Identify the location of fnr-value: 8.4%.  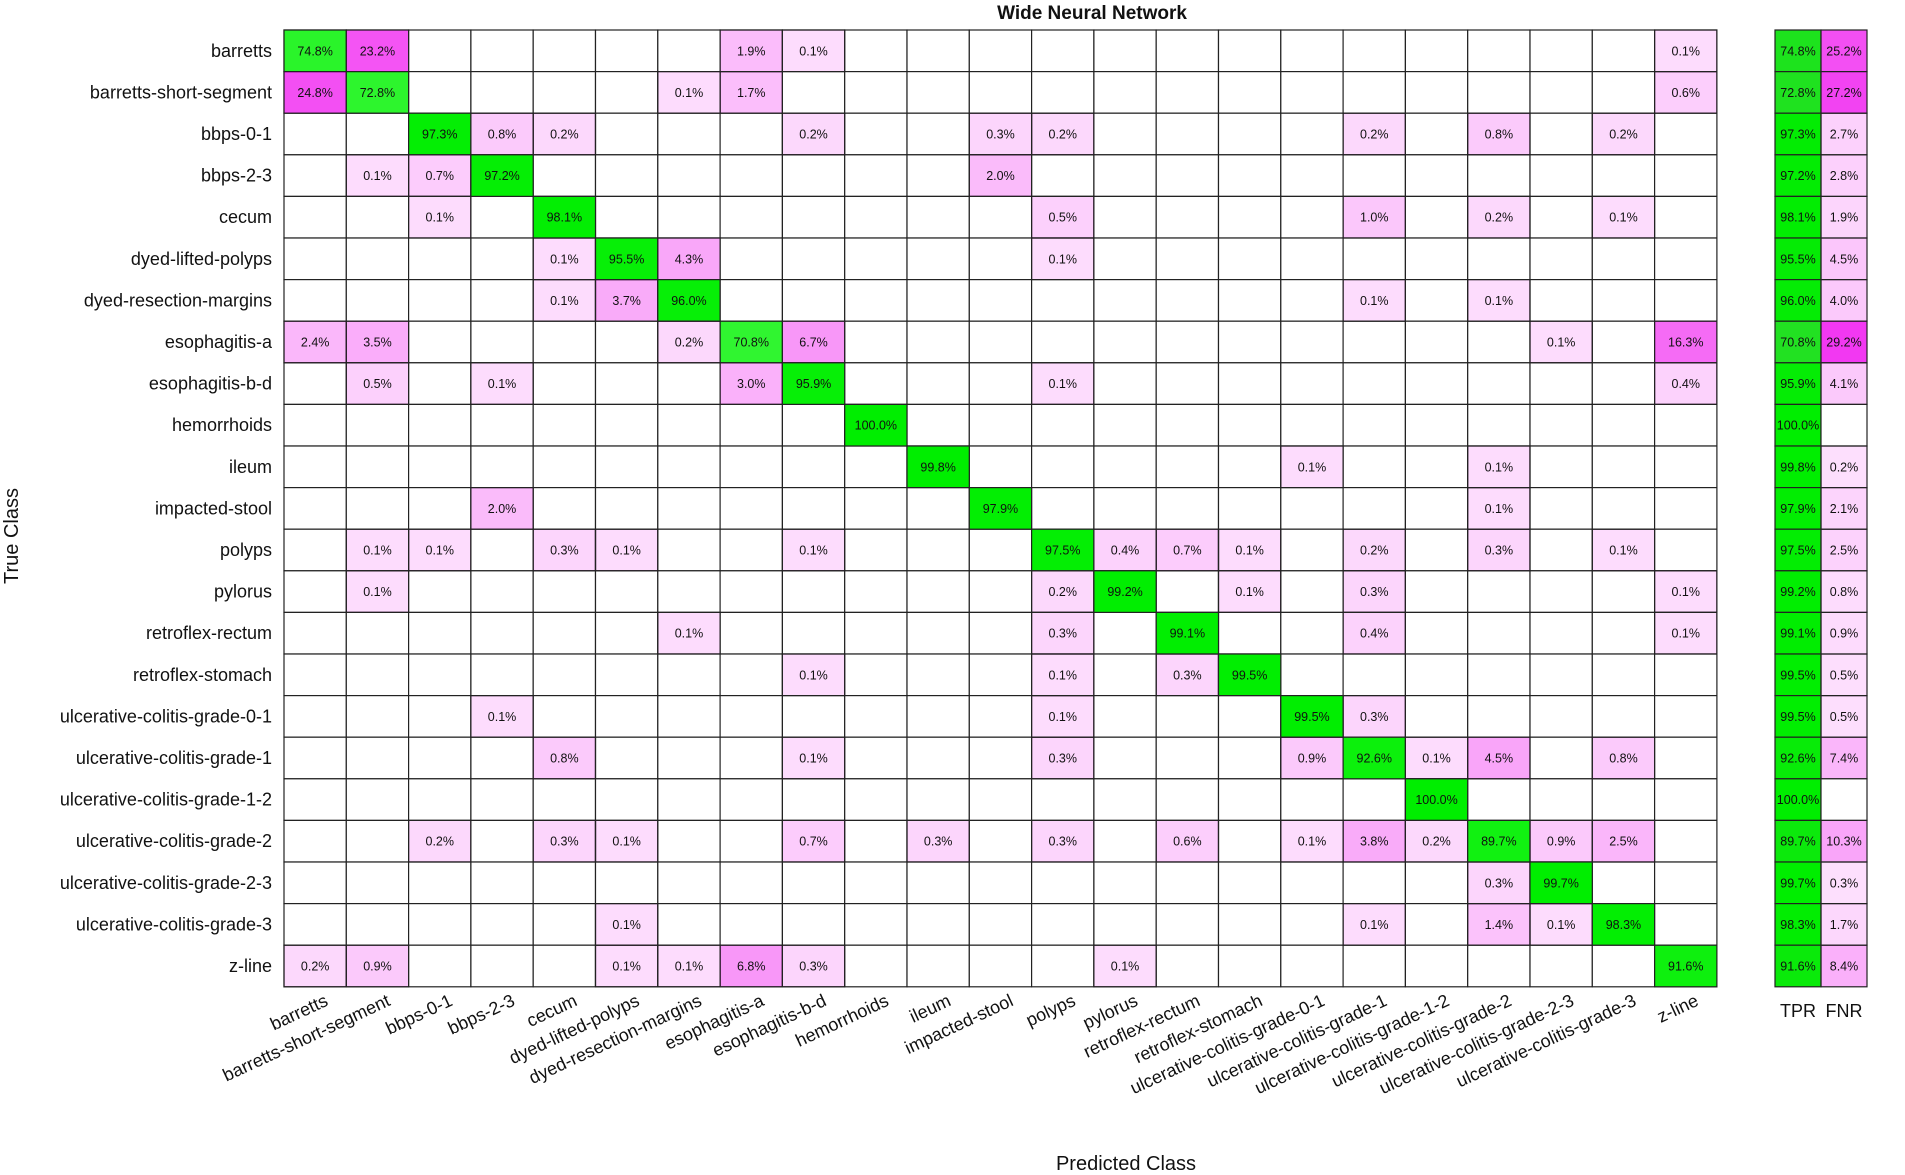
(1844, 967).